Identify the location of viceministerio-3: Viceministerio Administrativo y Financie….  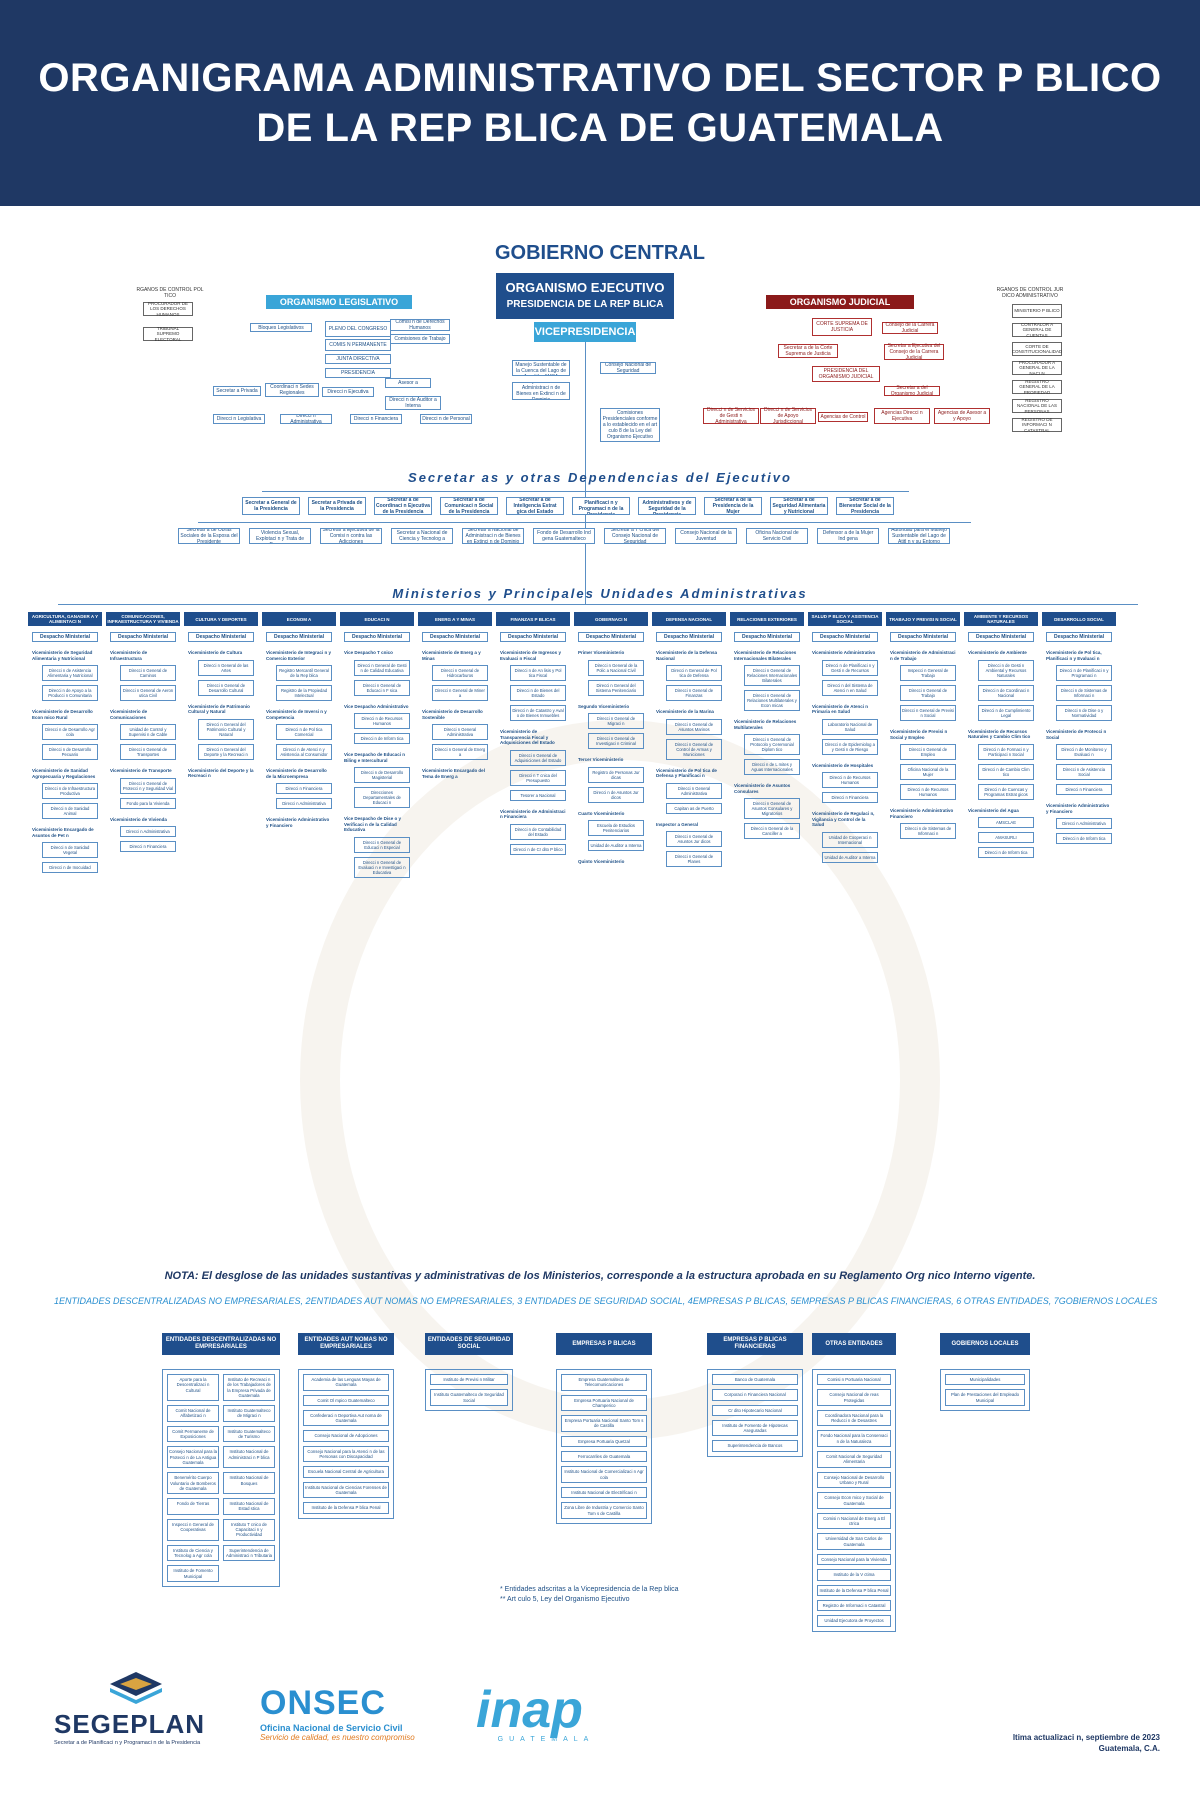
(298, 822).